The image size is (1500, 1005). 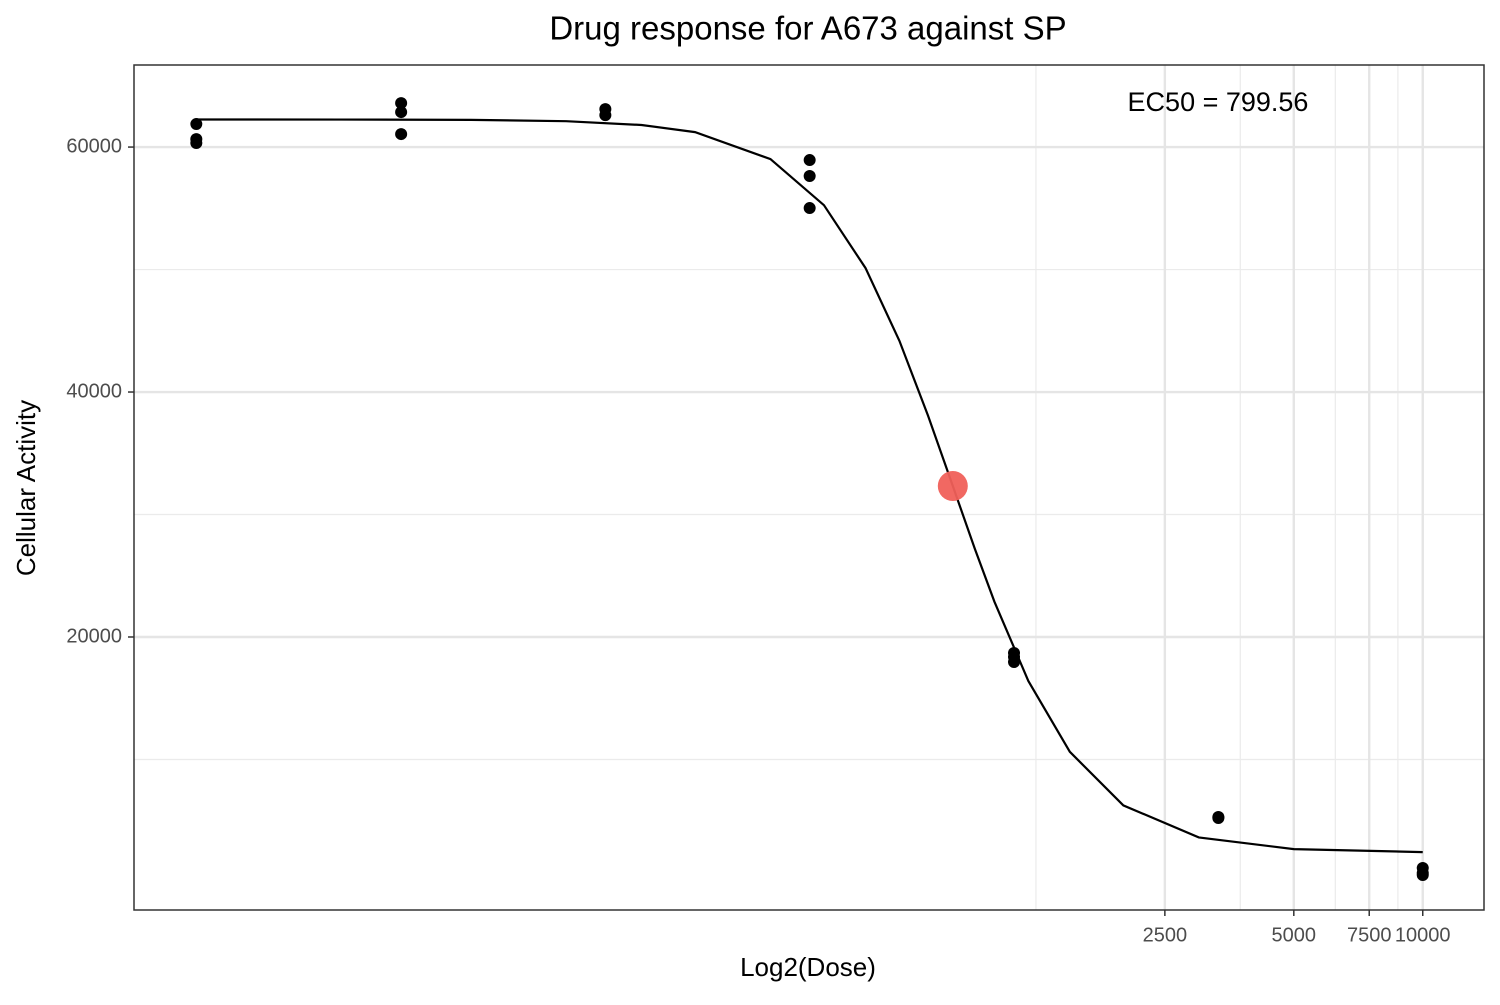 I want to click on x-axis-label: Log2(Dose), so click(x=808, y=967).